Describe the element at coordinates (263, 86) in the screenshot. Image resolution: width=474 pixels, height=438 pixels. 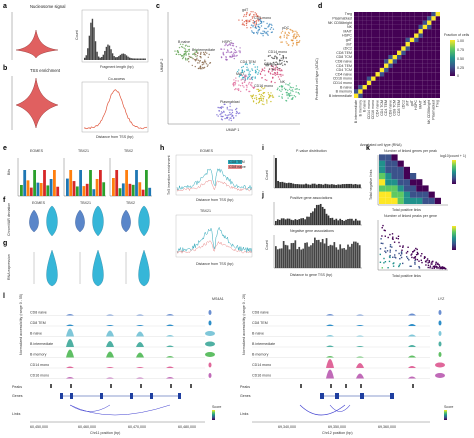
I see `umap-cluster-label: CD16 mono` at that location.